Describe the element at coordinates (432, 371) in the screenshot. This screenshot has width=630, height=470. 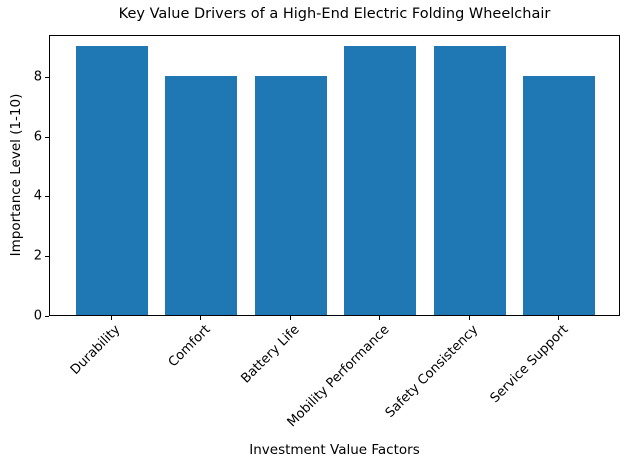
I see `x-tick-label: Safety Consistency` at that location.